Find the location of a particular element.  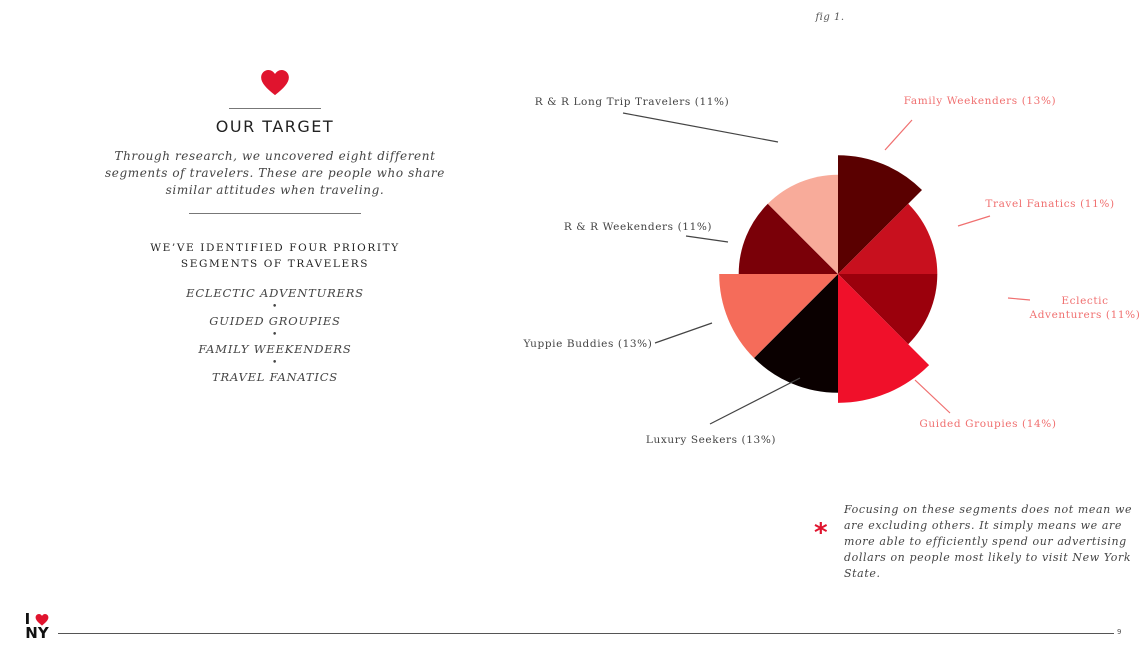

priority-segment: ECLECTIC ADVENTURERS is located at coordinates (275, 293).